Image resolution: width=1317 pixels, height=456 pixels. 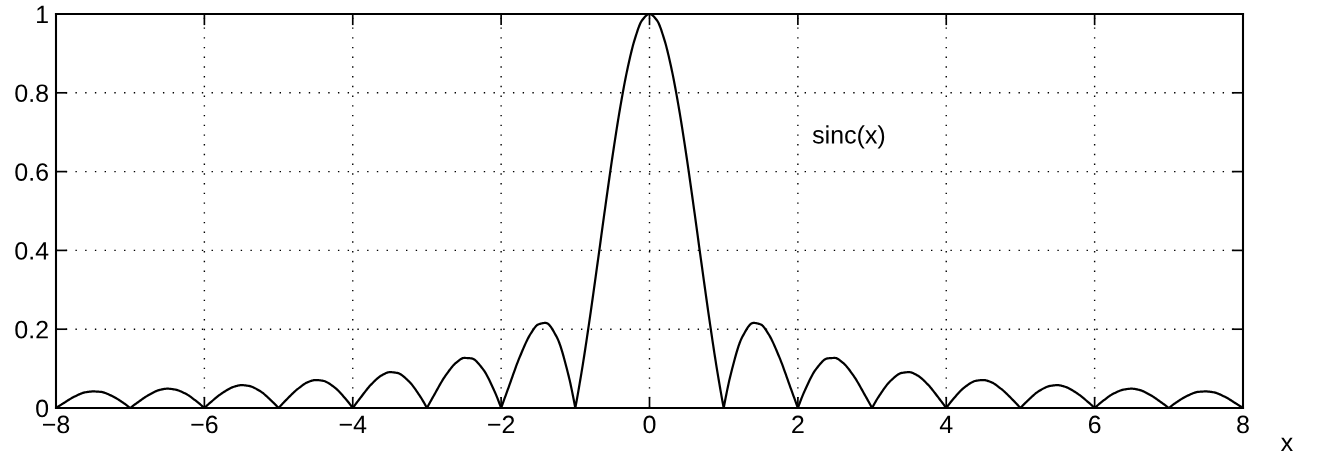 What do you see at coordinates (353, 424) in the screenshot?
I see `x-tick-label: −4` at bounding box center [353, 424].